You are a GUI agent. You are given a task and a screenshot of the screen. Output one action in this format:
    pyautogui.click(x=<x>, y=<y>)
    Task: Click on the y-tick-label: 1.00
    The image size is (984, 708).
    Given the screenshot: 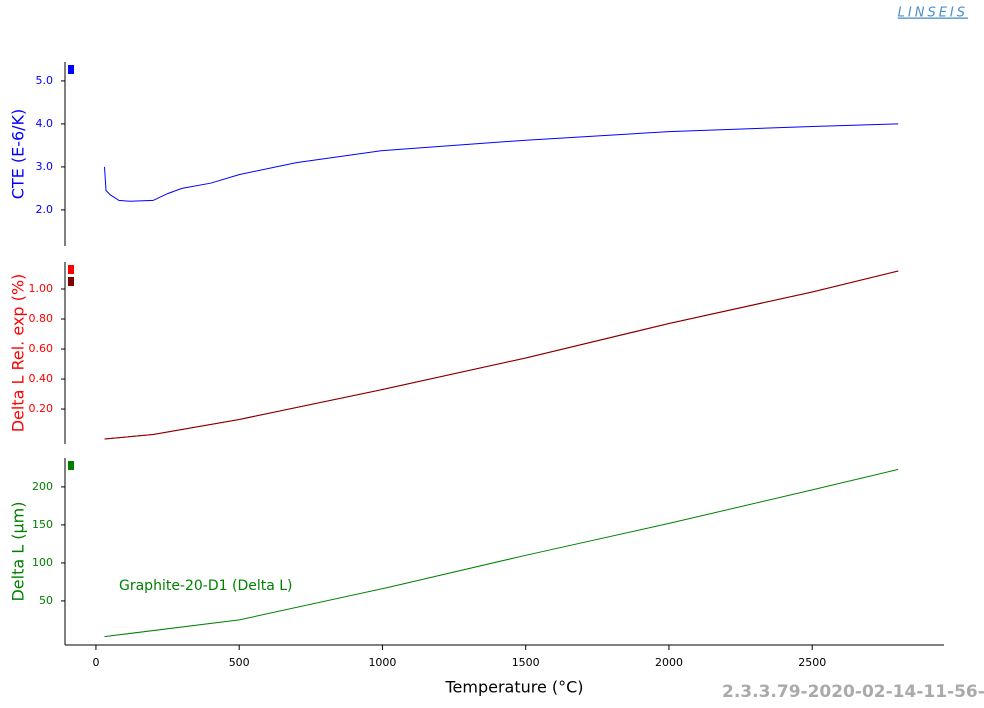 What is the action you would take?
    pyautogui.click(x=41, y=288)
    